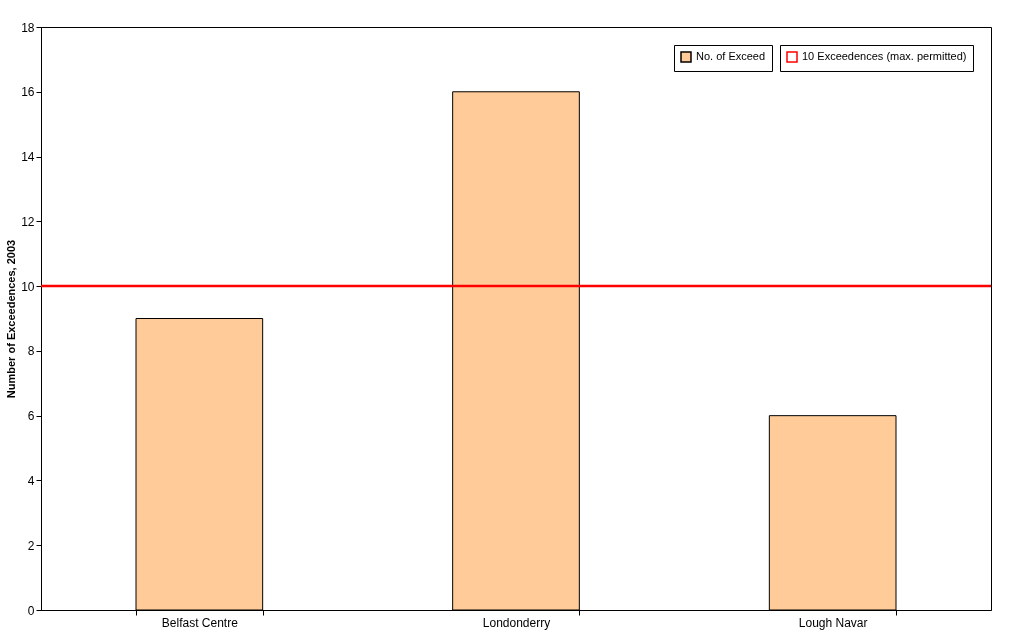 This screenshot has width=1019, height=637. I want to click on y-tick-label: 4, so click(31, 480).